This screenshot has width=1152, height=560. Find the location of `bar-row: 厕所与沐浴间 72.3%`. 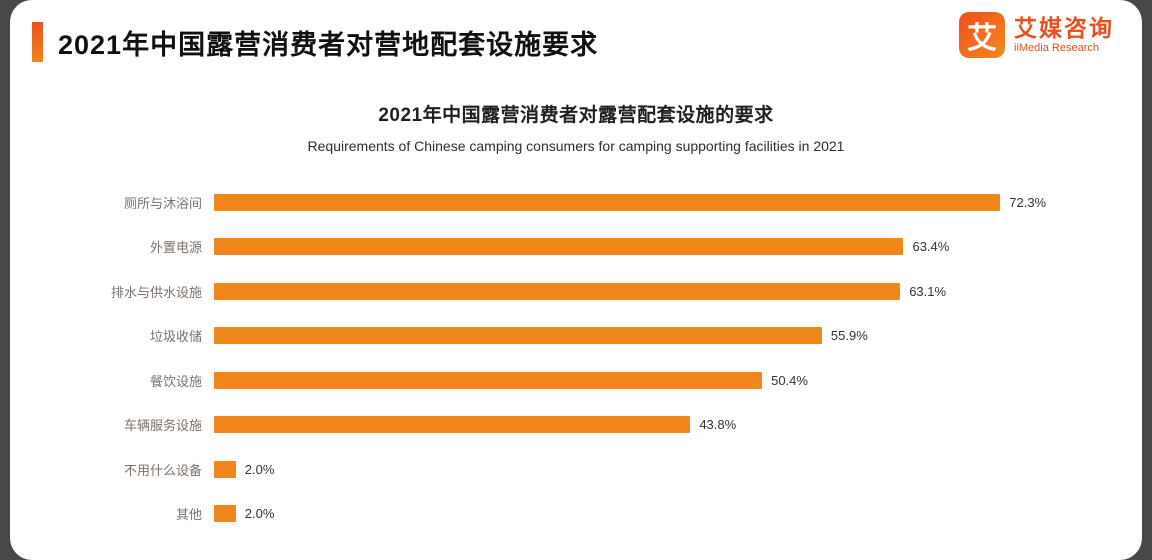

bar-row: 厕所与沐浴间 72.3% is located at coordinates (564, 202).